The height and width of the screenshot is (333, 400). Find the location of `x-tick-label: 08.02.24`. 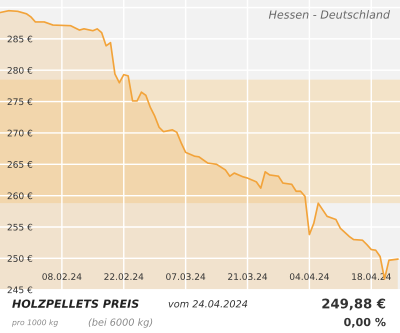

x-tick-label: 08.02.24 is located at coordinates (62, 276).